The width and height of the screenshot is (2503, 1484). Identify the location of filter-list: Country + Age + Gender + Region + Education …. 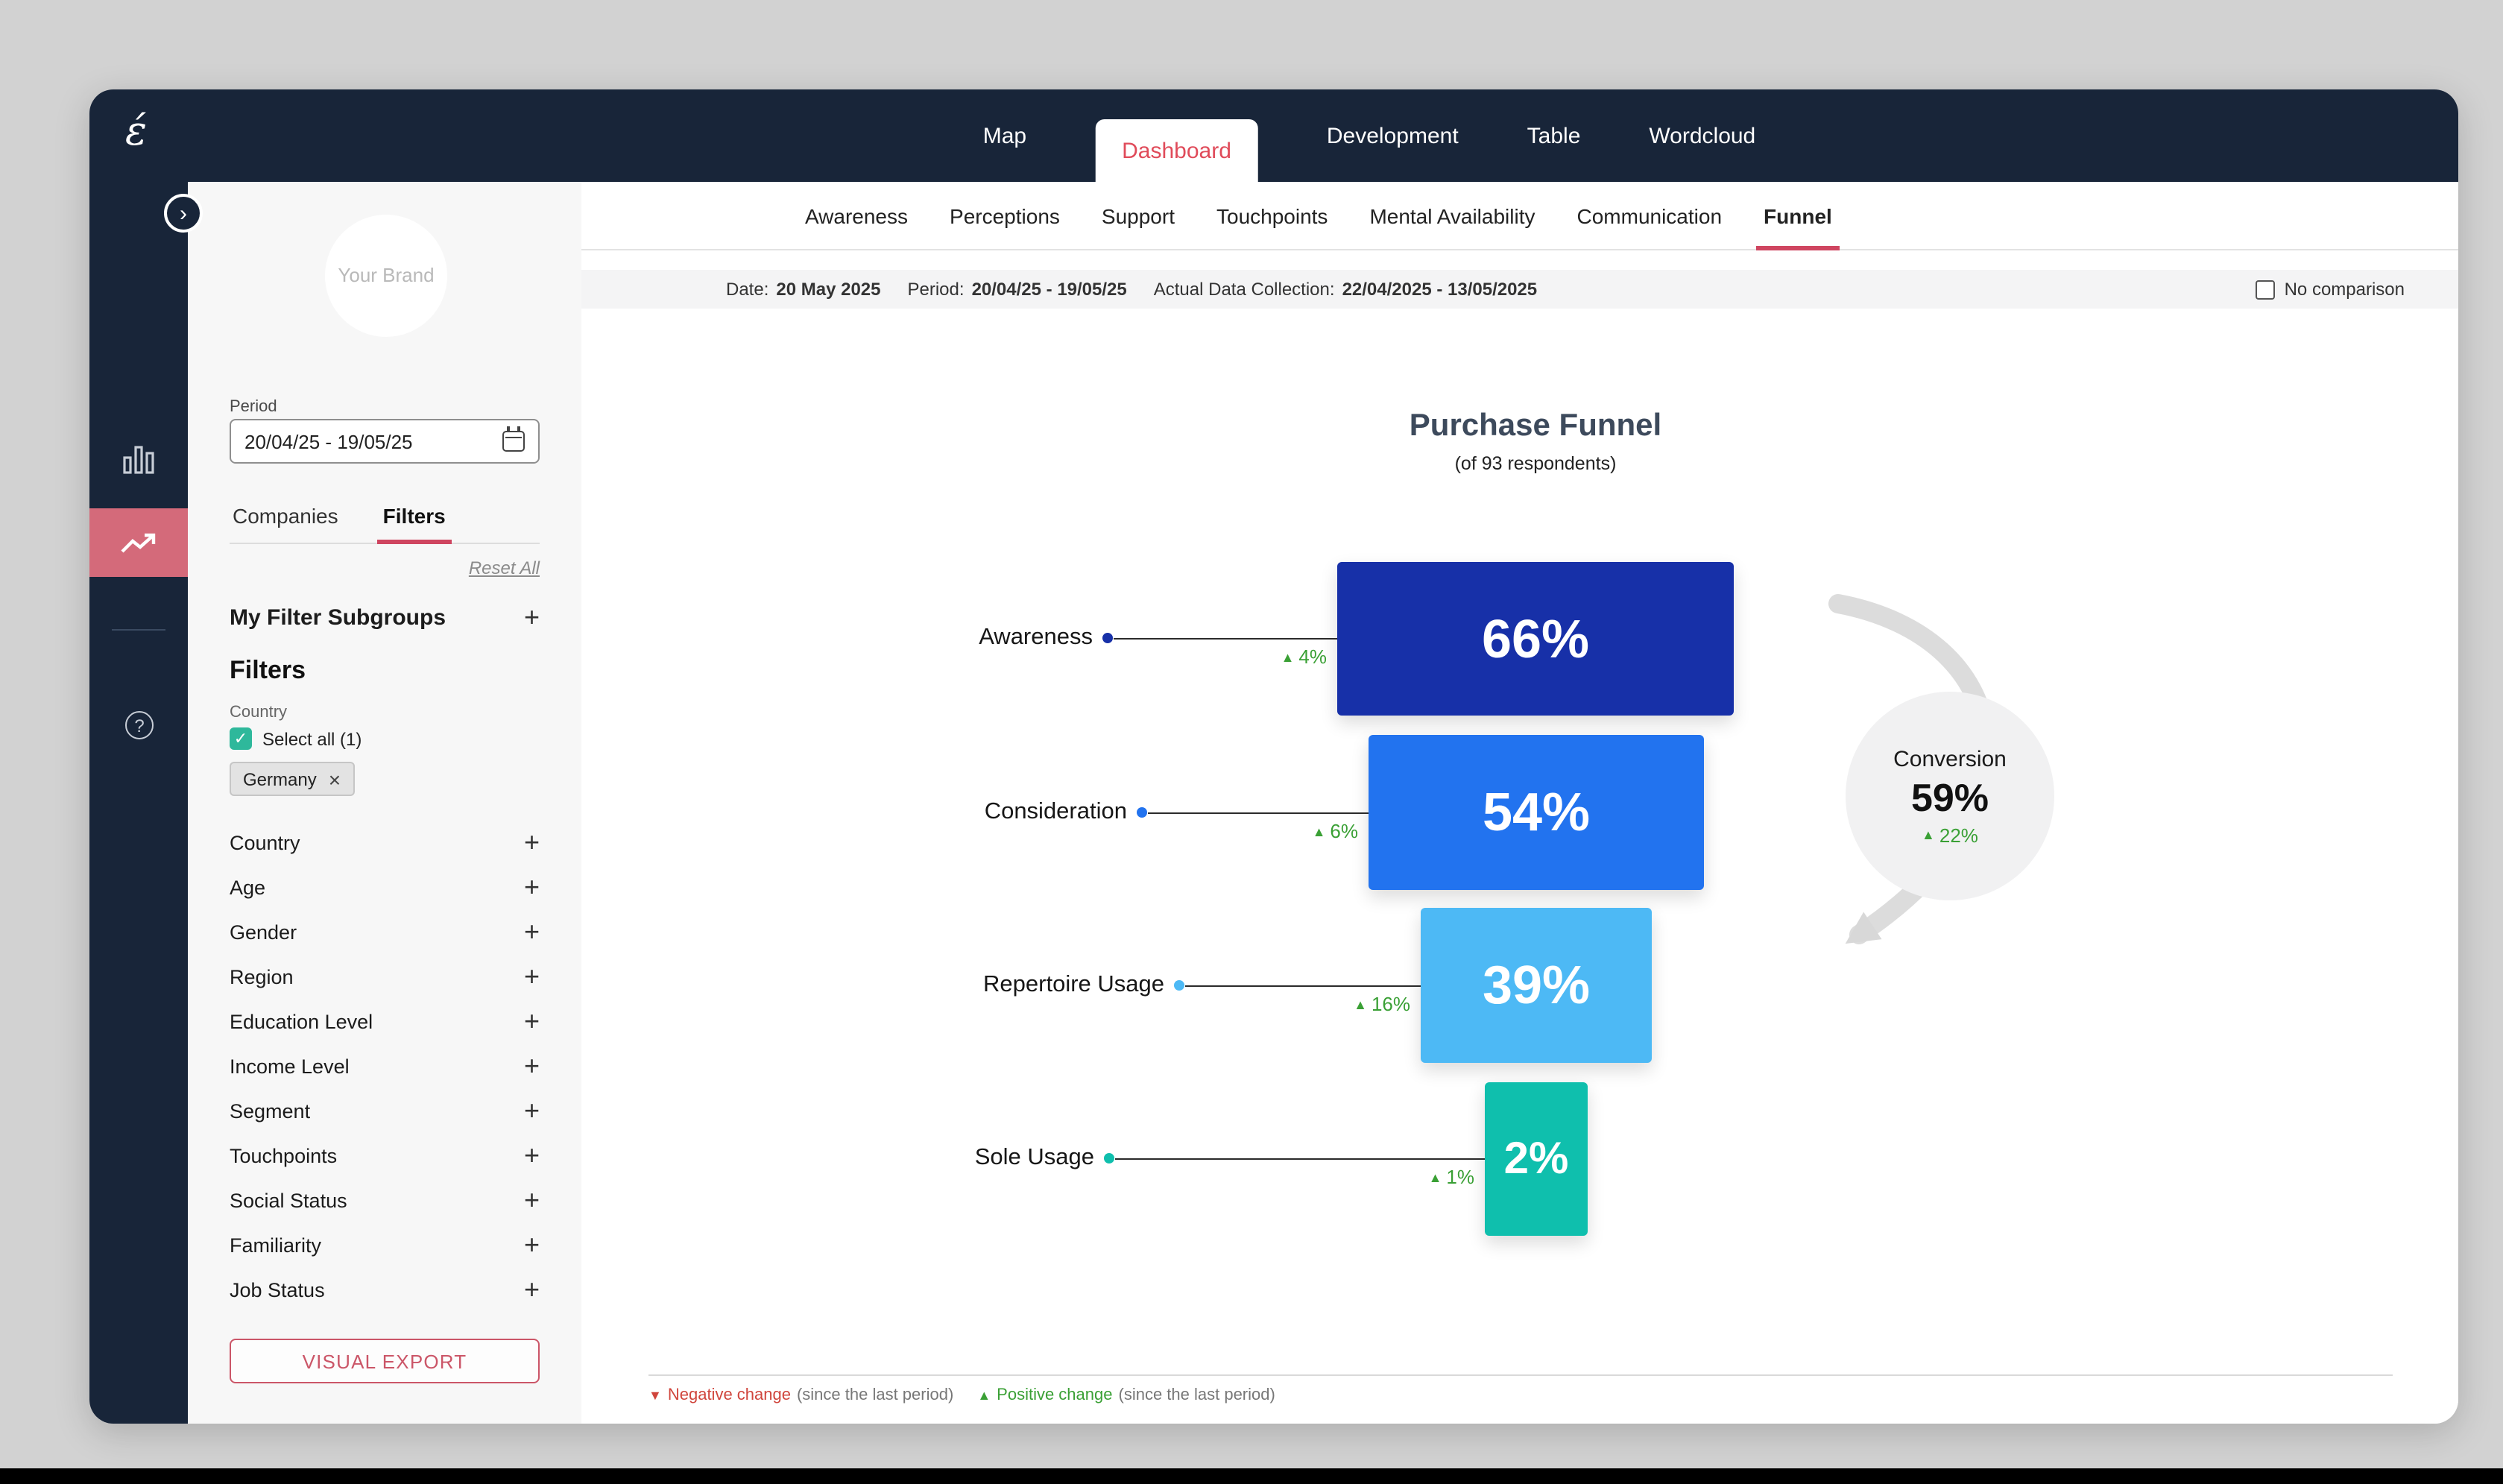
(385, 1066).